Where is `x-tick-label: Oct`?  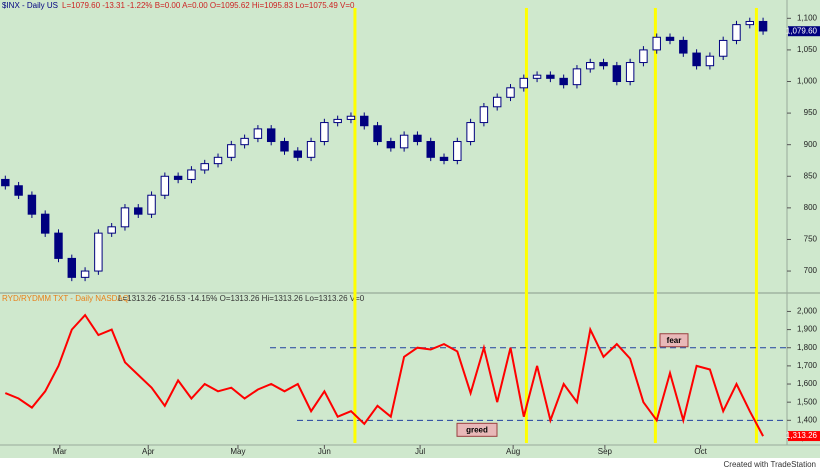 x-tick-label: Oct is located at coordinates (700, 451).